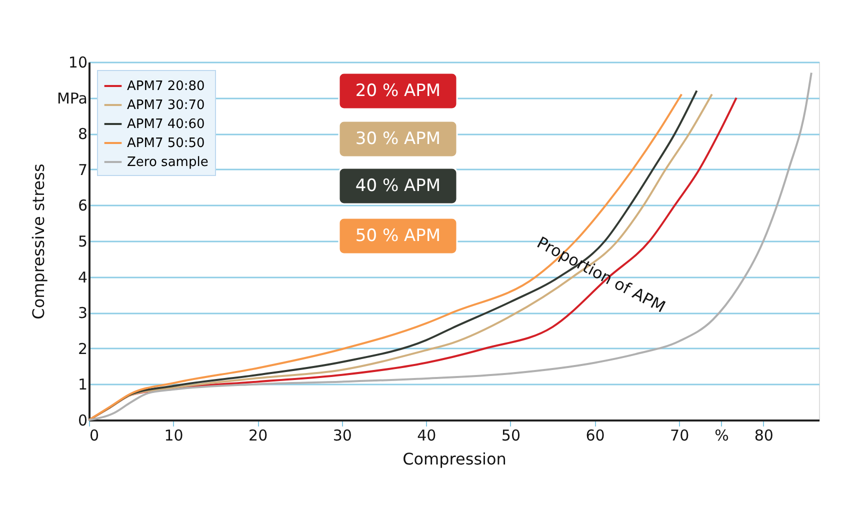 This screenshot has width=860, height=506. What do you see at coordinates (83, 169) in the screenshot?
I see `y-tick-label: 7` at bounding box center [83, 169].